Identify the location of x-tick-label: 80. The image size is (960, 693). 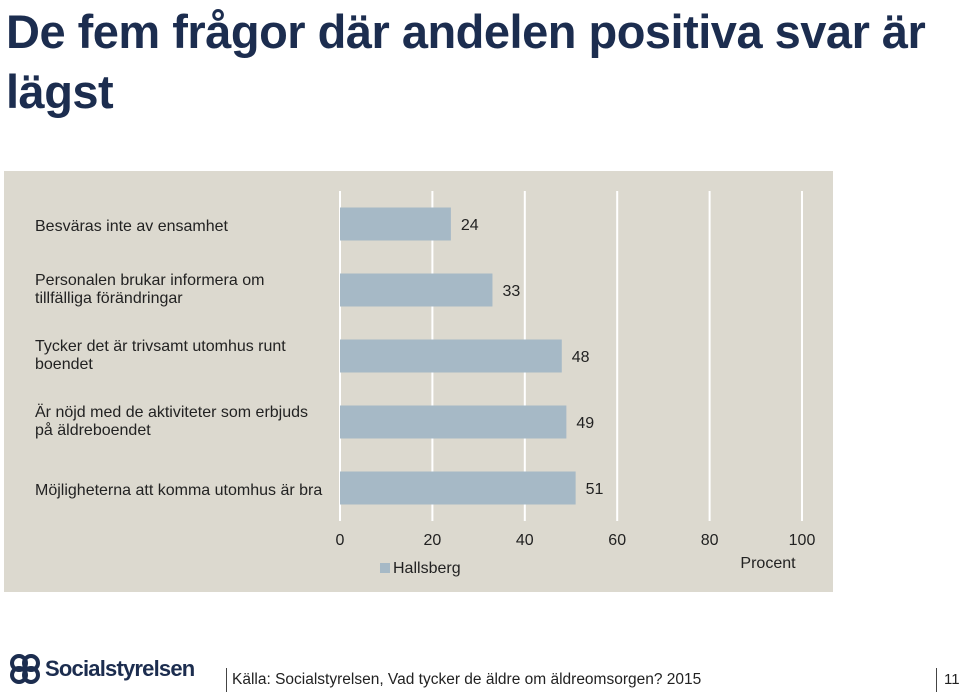
(710, 540).